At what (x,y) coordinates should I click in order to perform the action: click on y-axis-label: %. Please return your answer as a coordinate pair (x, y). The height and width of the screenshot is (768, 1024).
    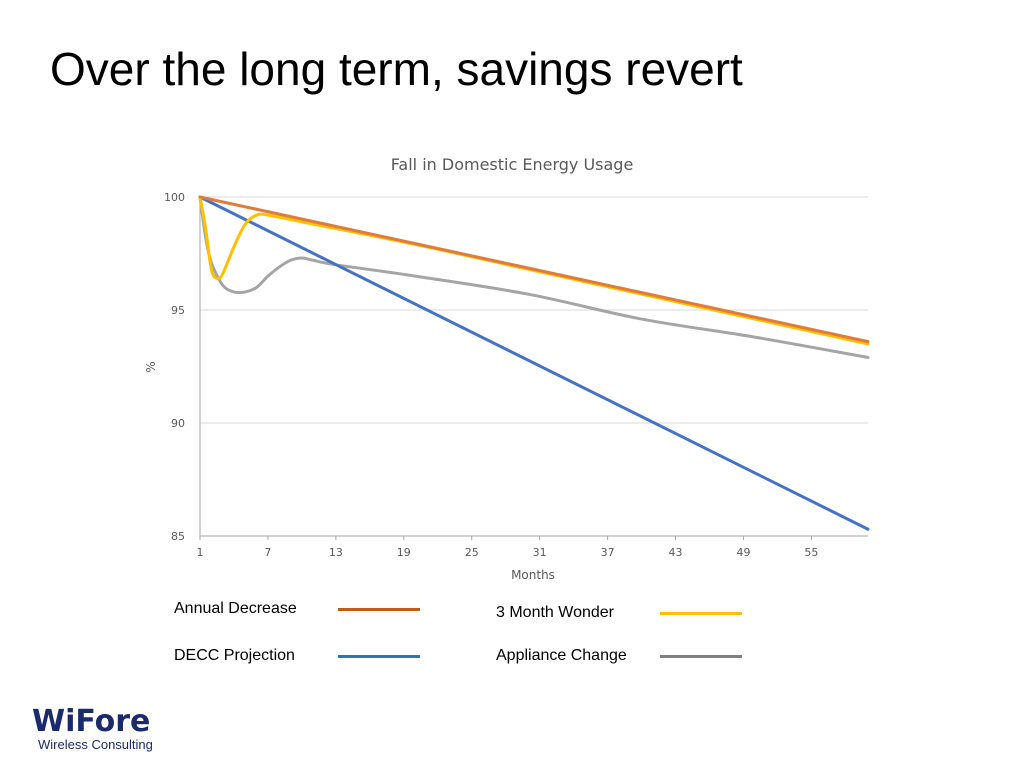
    Looking at the image, I should click on (151, 366).